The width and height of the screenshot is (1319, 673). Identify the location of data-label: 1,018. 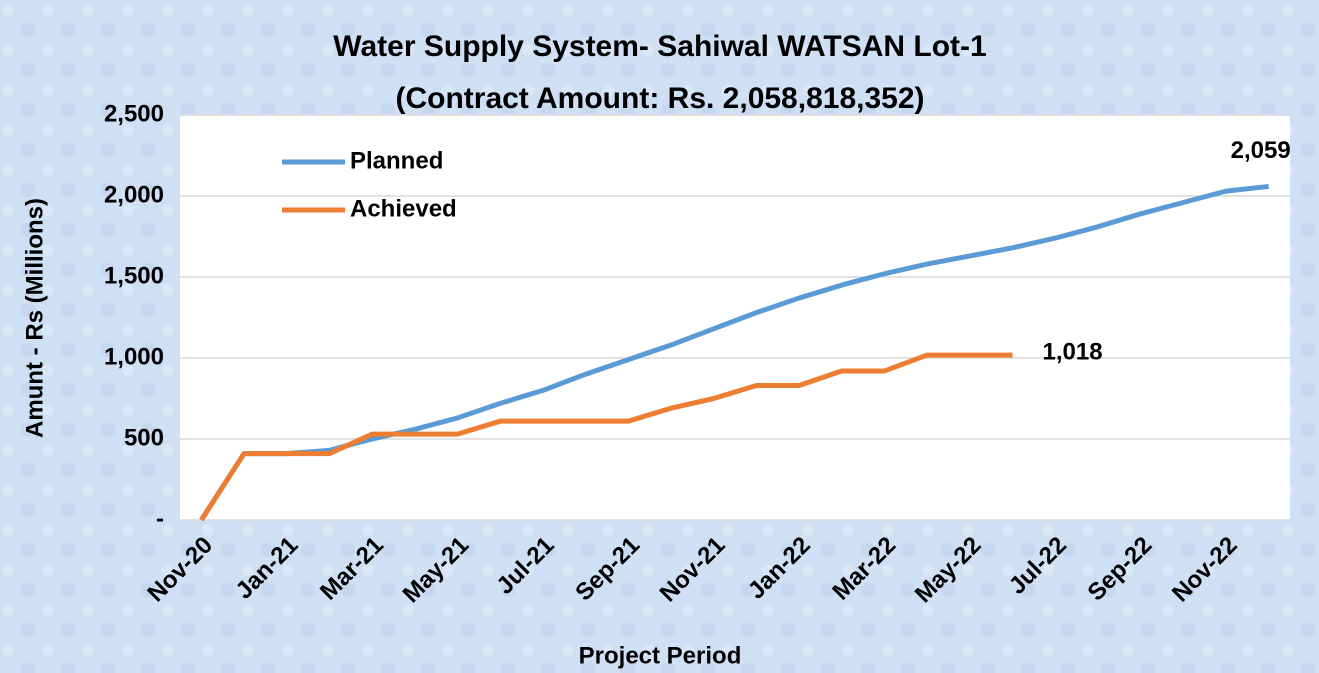
(1073, 351).